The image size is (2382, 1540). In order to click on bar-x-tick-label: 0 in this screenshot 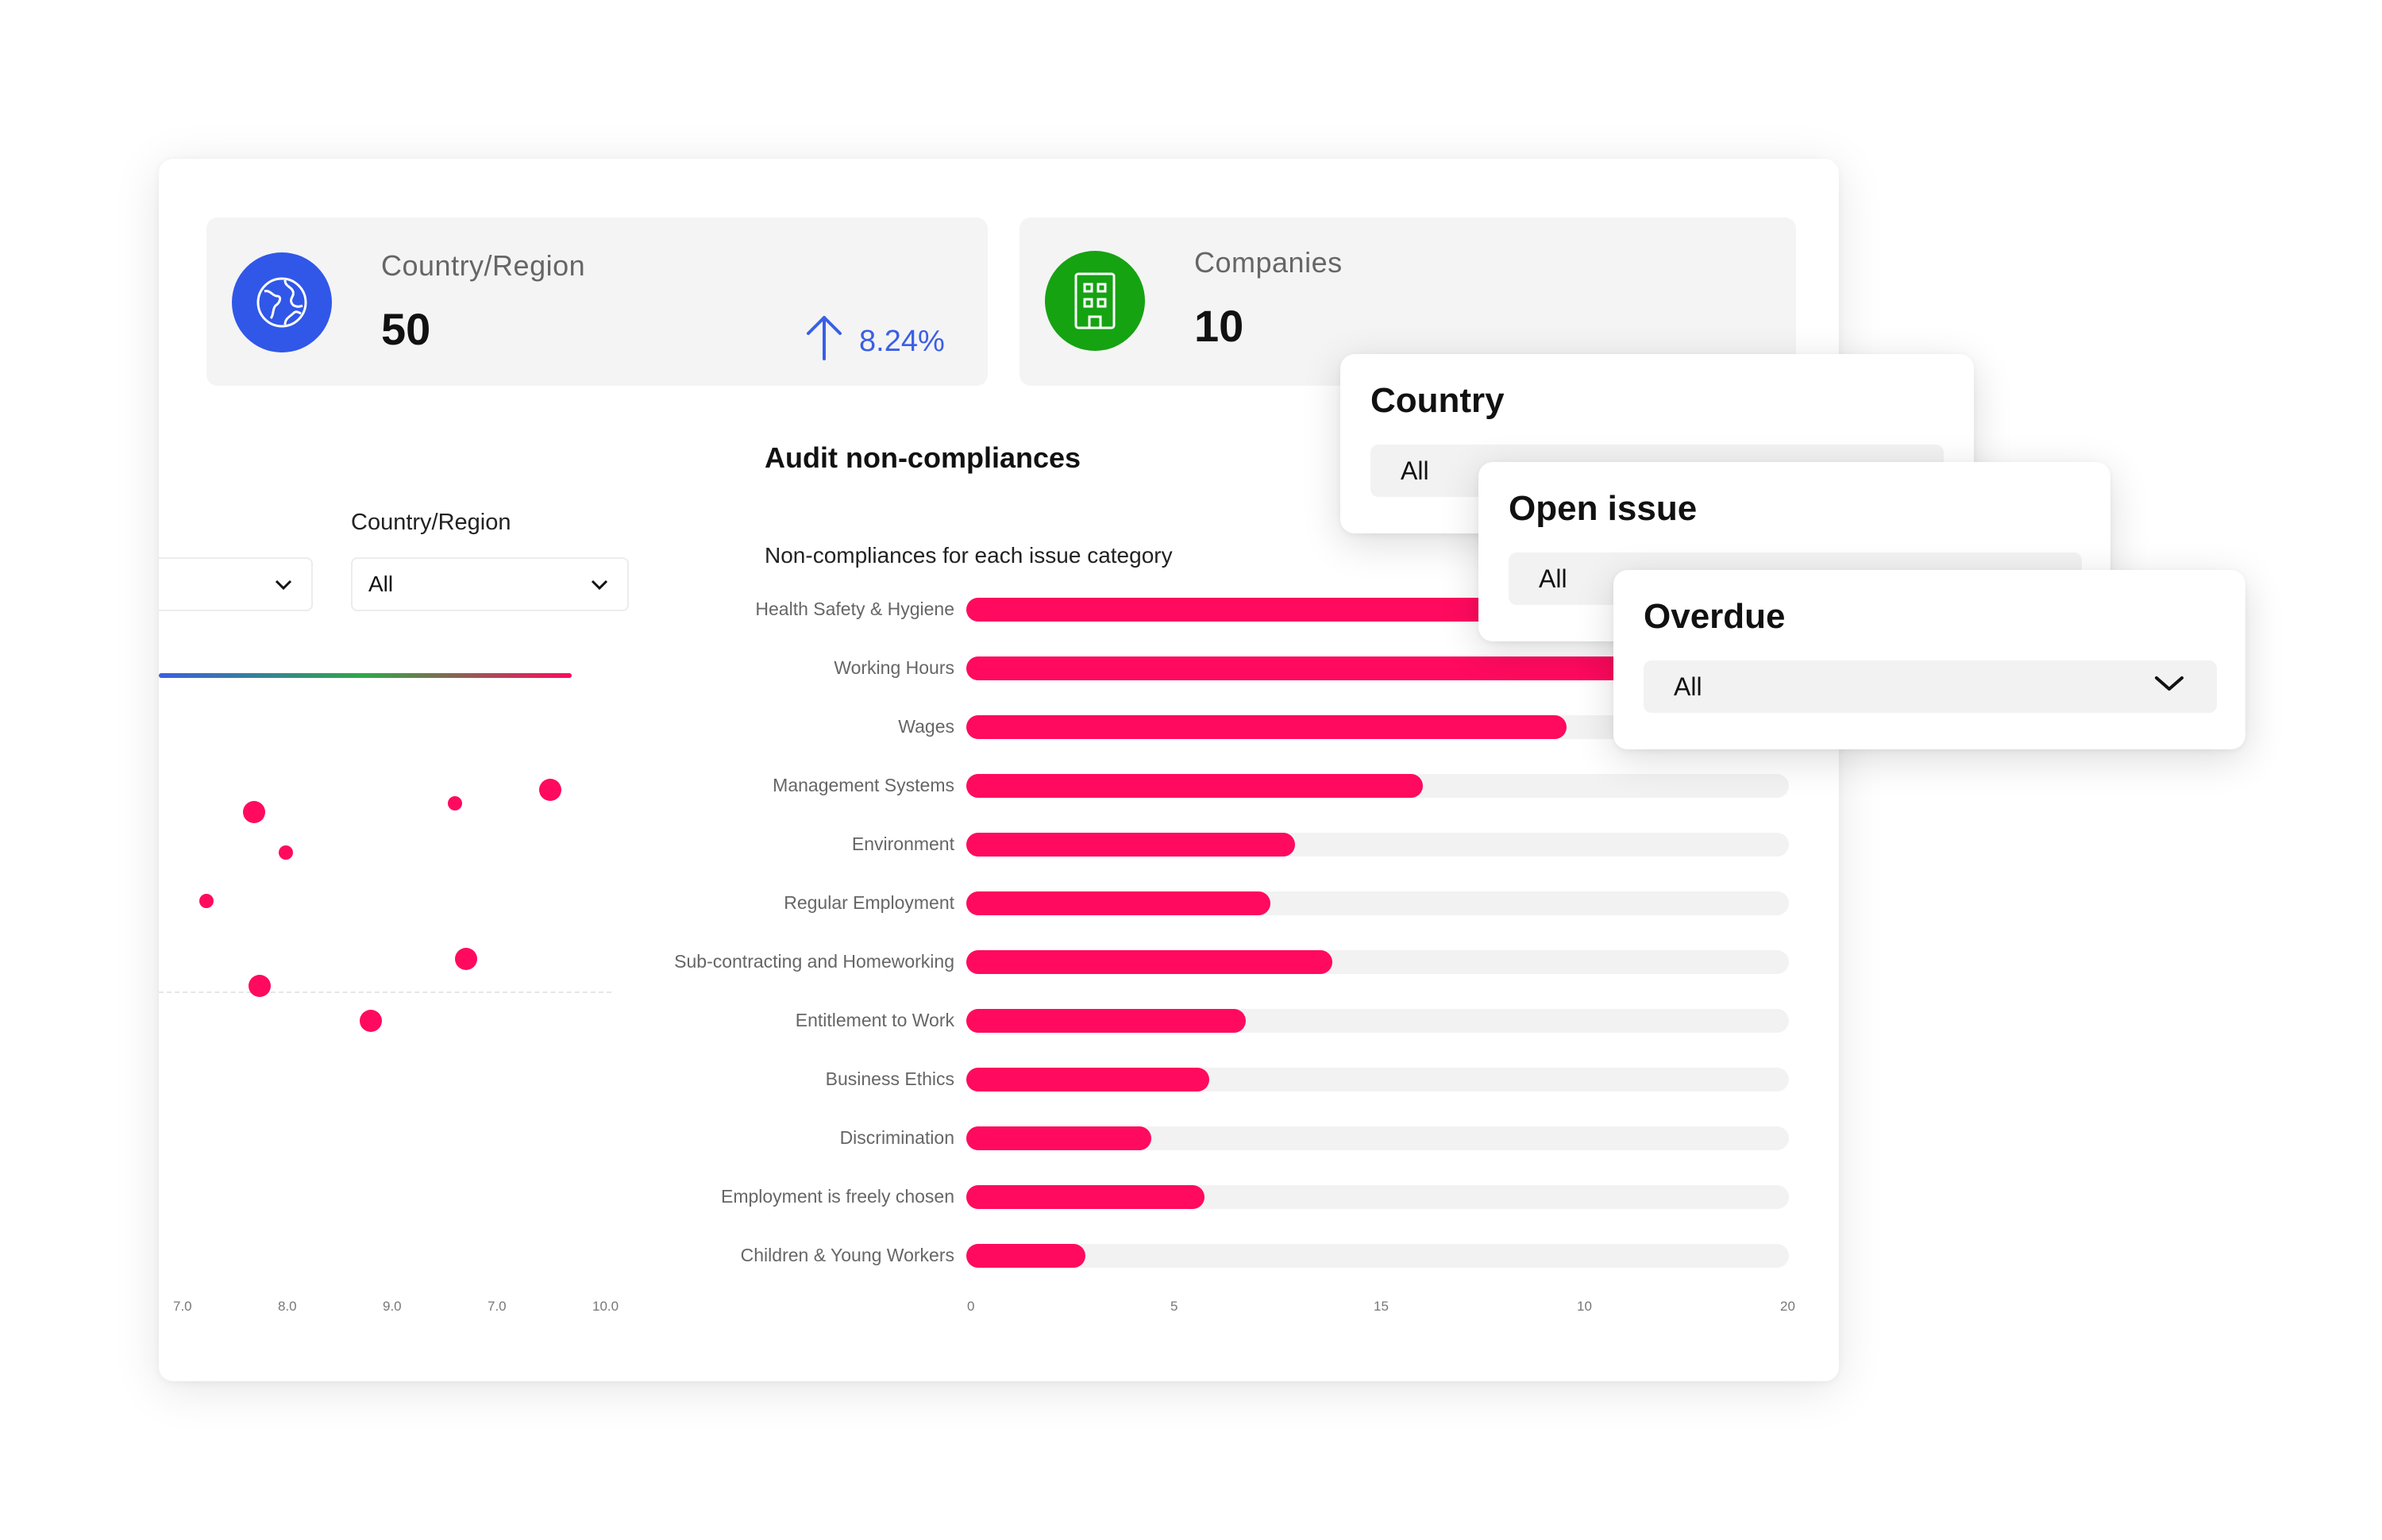, I will do `click(971, 1306)`.